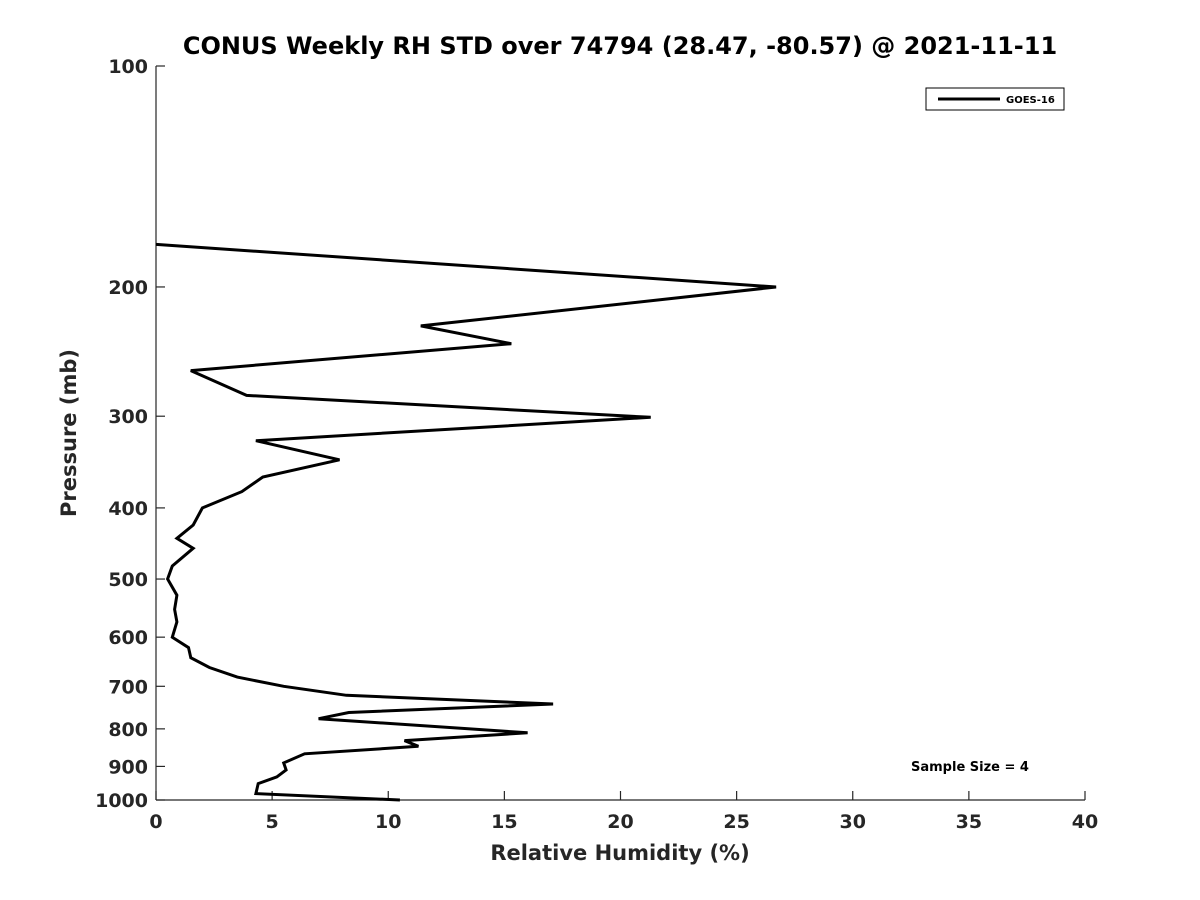  Describe the element at coordinates (128, 288) in the screenshot. I see `y-tick-label: 200` at that location.